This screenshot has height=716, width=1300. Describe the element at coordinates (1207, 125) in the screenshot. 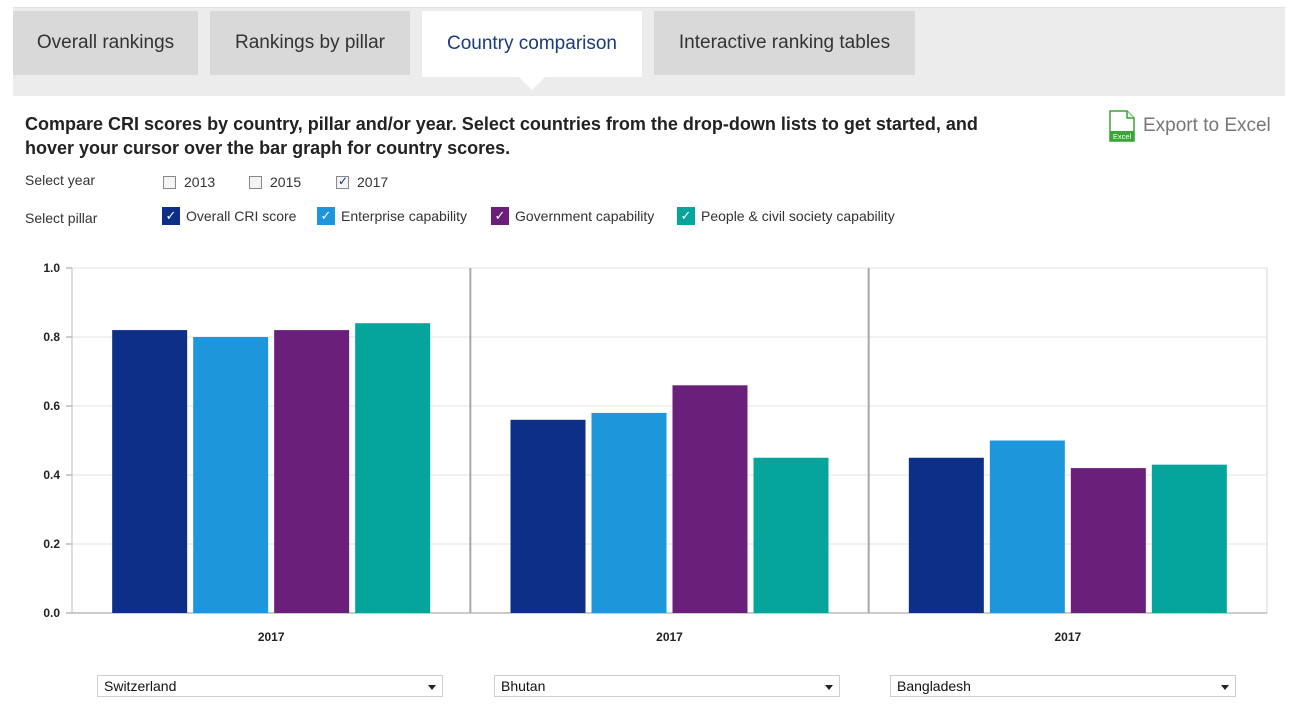

I see `export-label: Export to Excel` at that location.